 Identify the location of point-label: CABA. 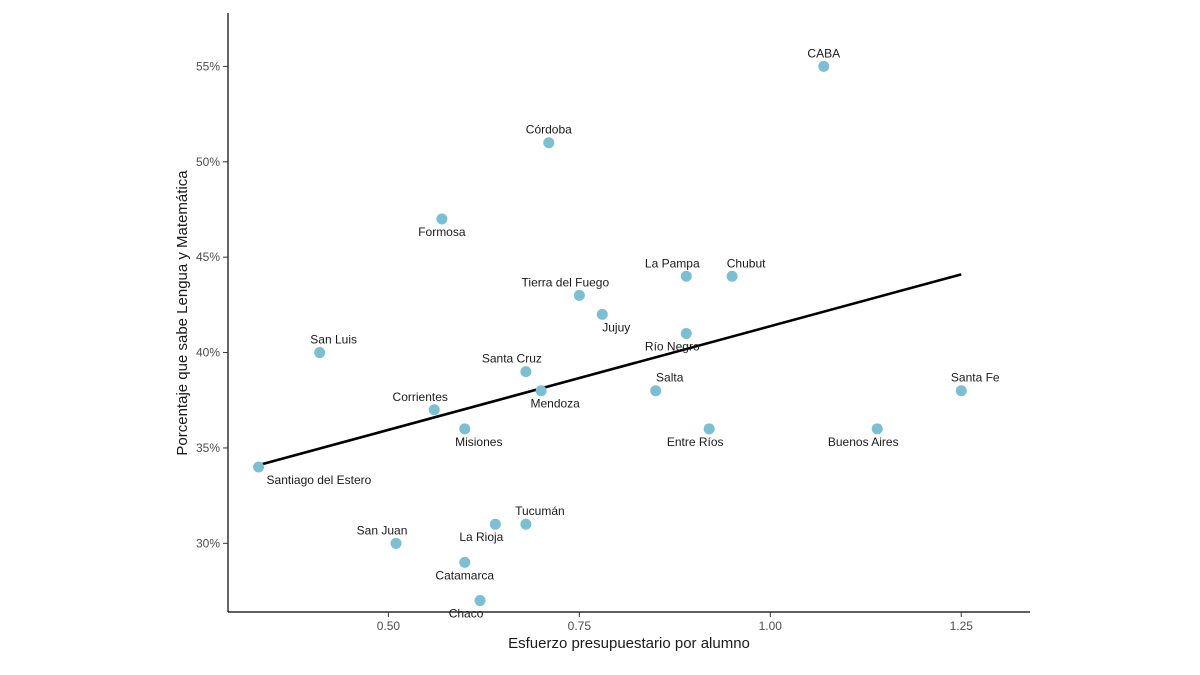
(823, 53).